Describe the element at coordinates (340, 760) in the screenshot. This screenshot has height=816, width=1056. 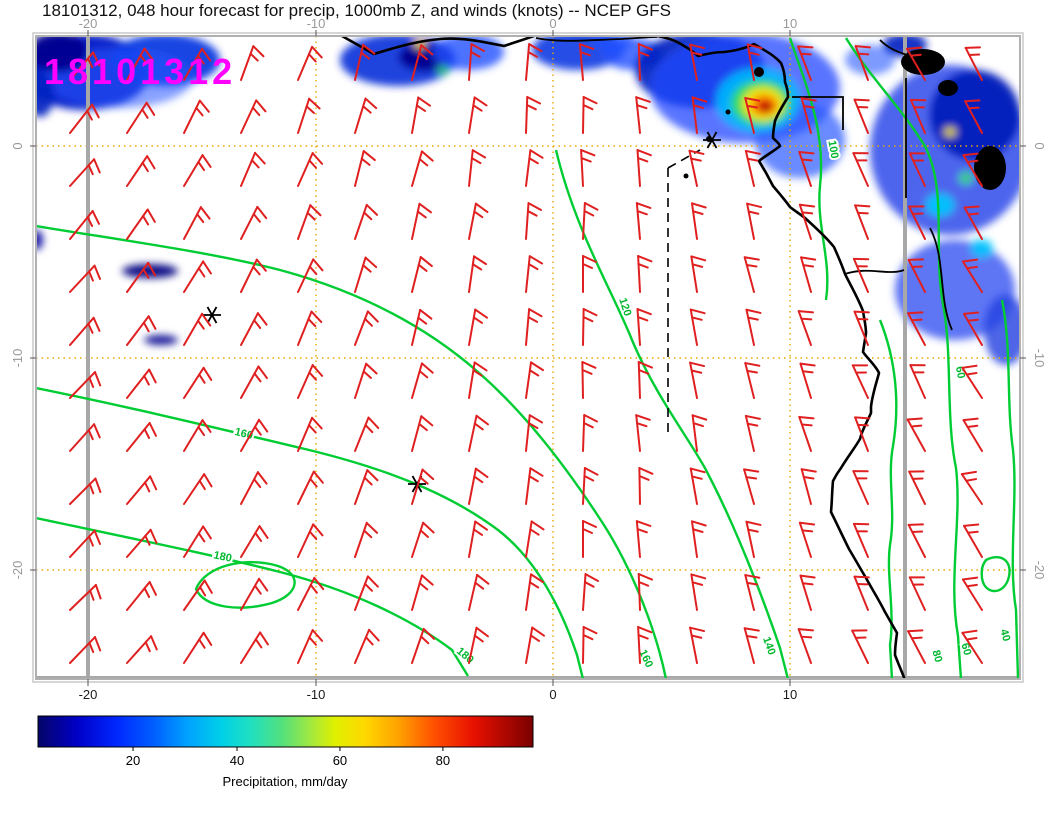
I see `colorbar-tick-label: 60` at that location.